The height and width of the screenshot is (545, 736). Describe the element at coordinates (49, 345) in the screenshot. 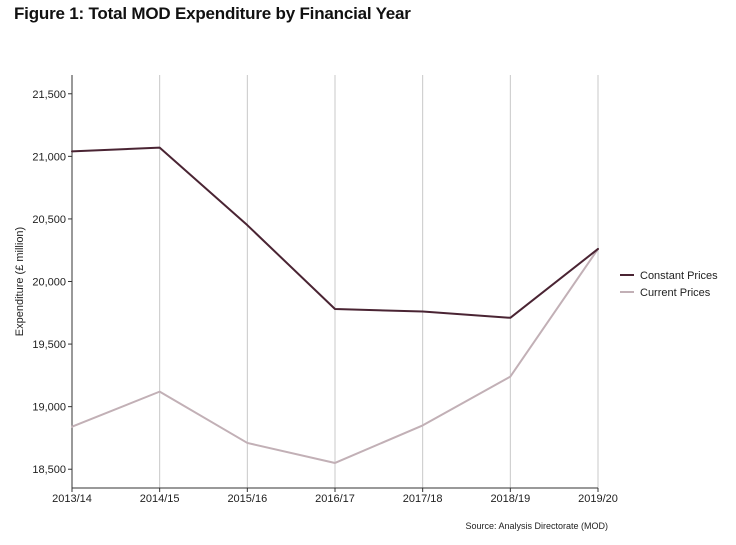

I see `y-tick-label: 19,500` at that location.